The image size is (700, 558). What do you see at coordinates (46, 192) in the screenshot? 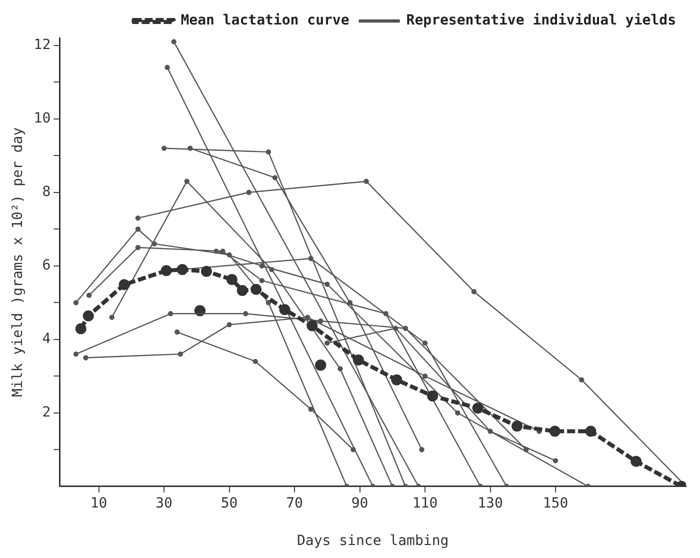
I see `y-tick-label: 8` at bounding box center [46, 192].